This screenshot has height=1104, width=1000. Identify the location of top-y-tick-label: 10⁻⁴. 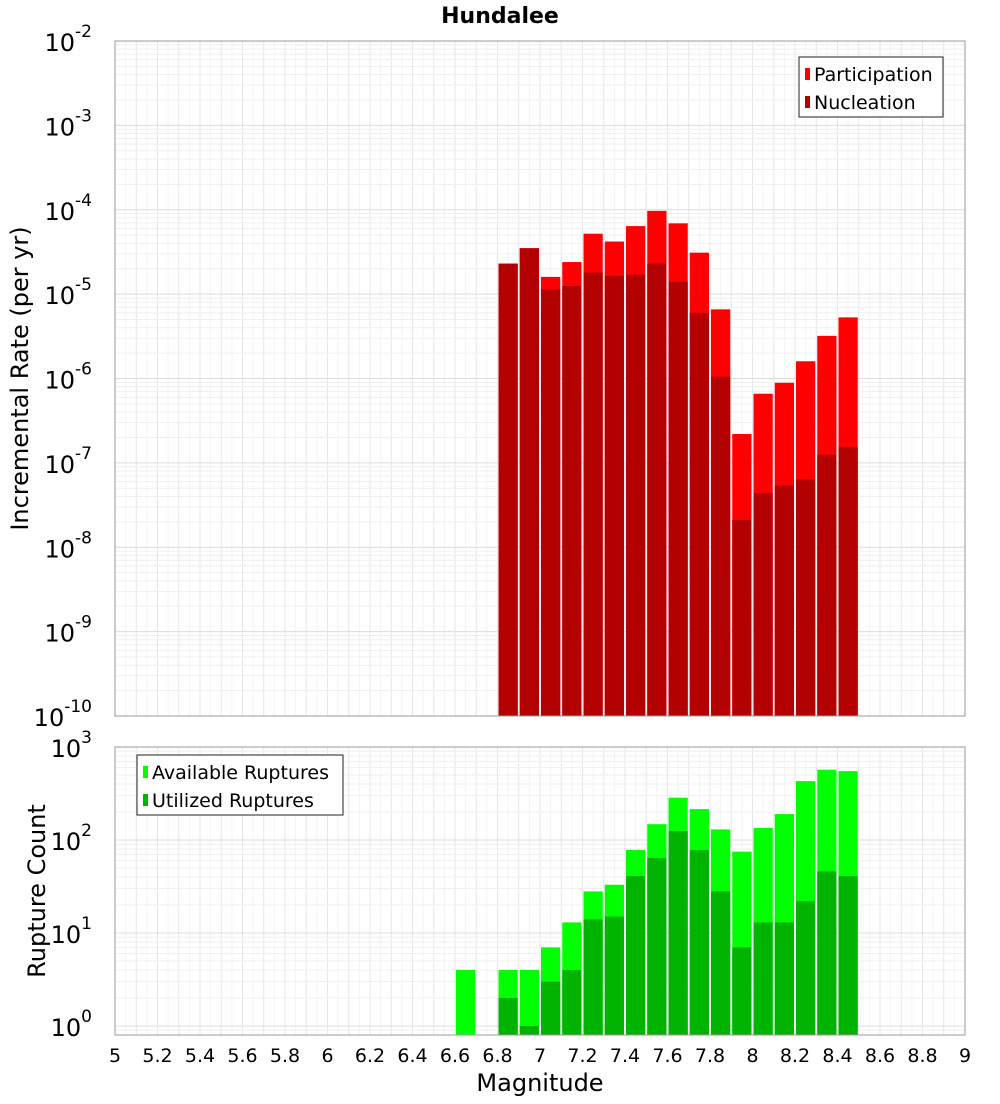
(69, 208).